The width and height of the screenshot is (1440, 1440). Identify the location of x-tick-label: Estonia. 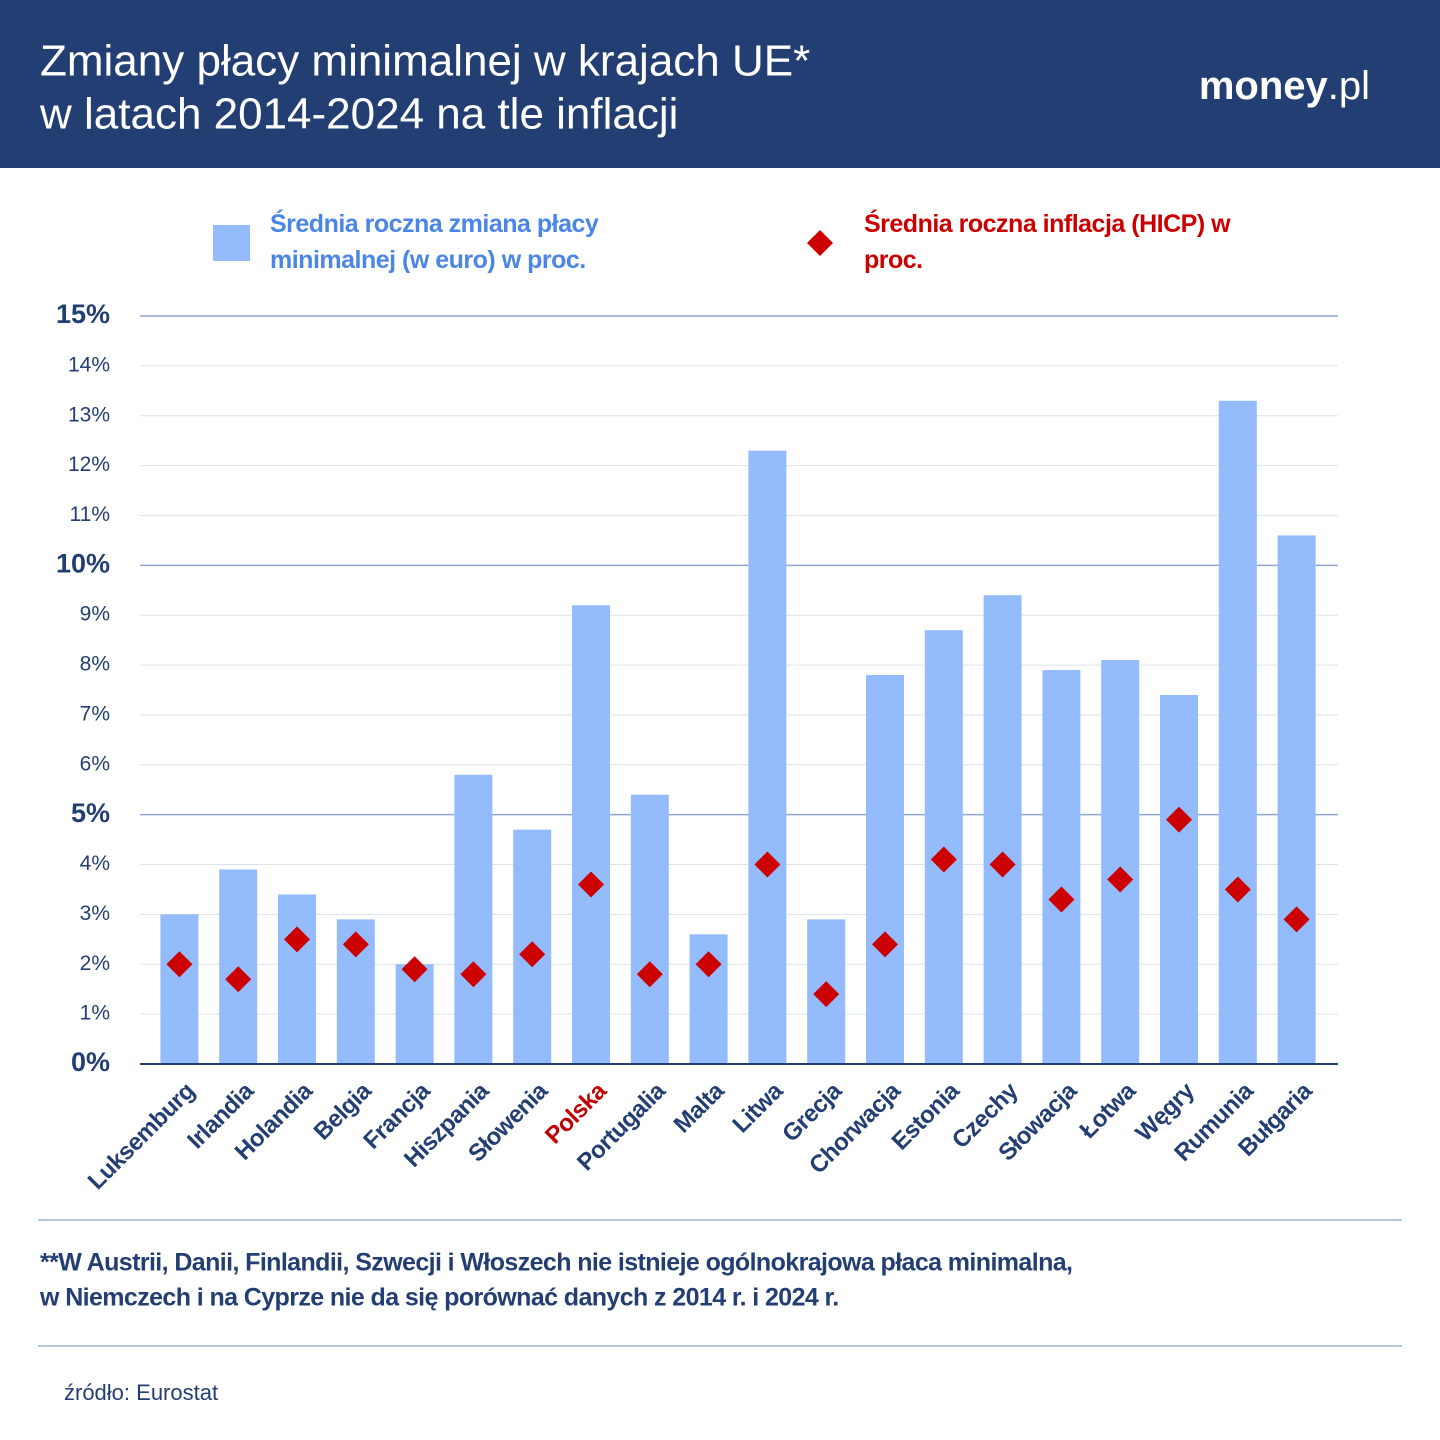
(926, 1116).